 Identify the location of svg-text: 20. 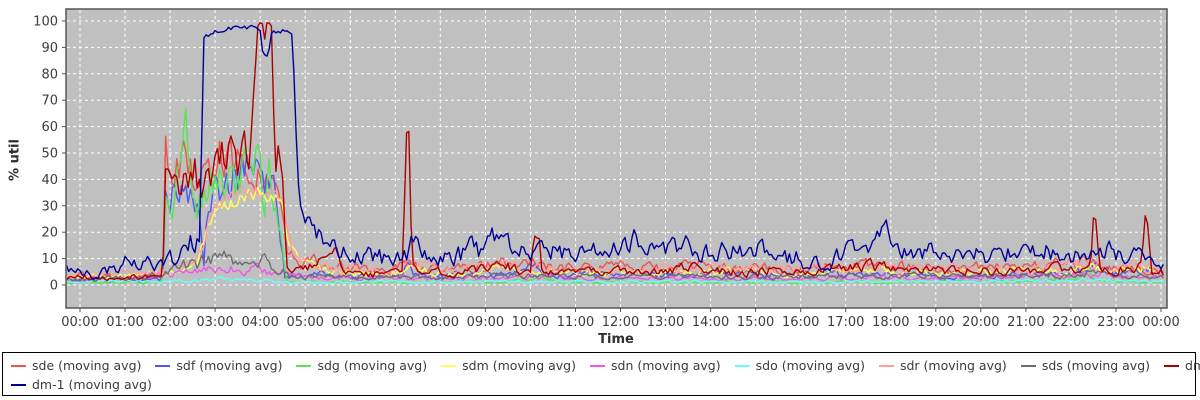
(49, 233).